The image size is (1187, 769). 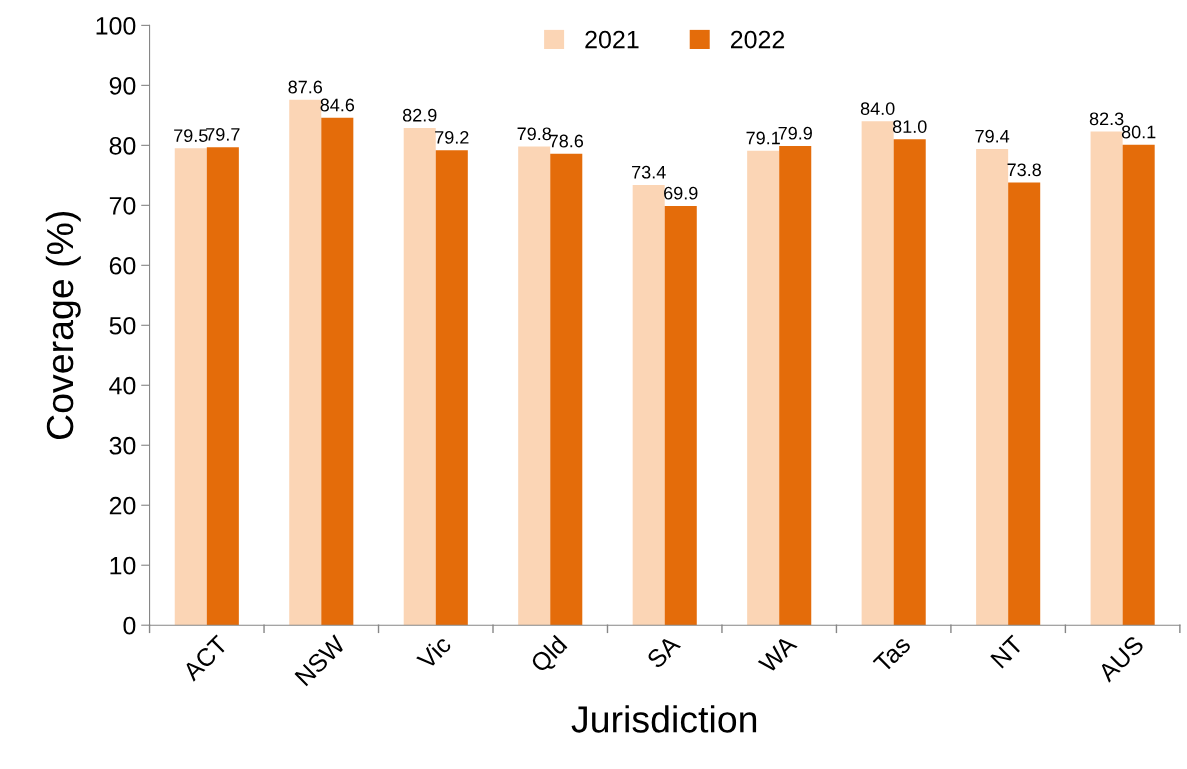 What do you see at coordinates (122, 205) in the screenshot?
I see `y-tick-label: 70` at bounding box center [122, 205].